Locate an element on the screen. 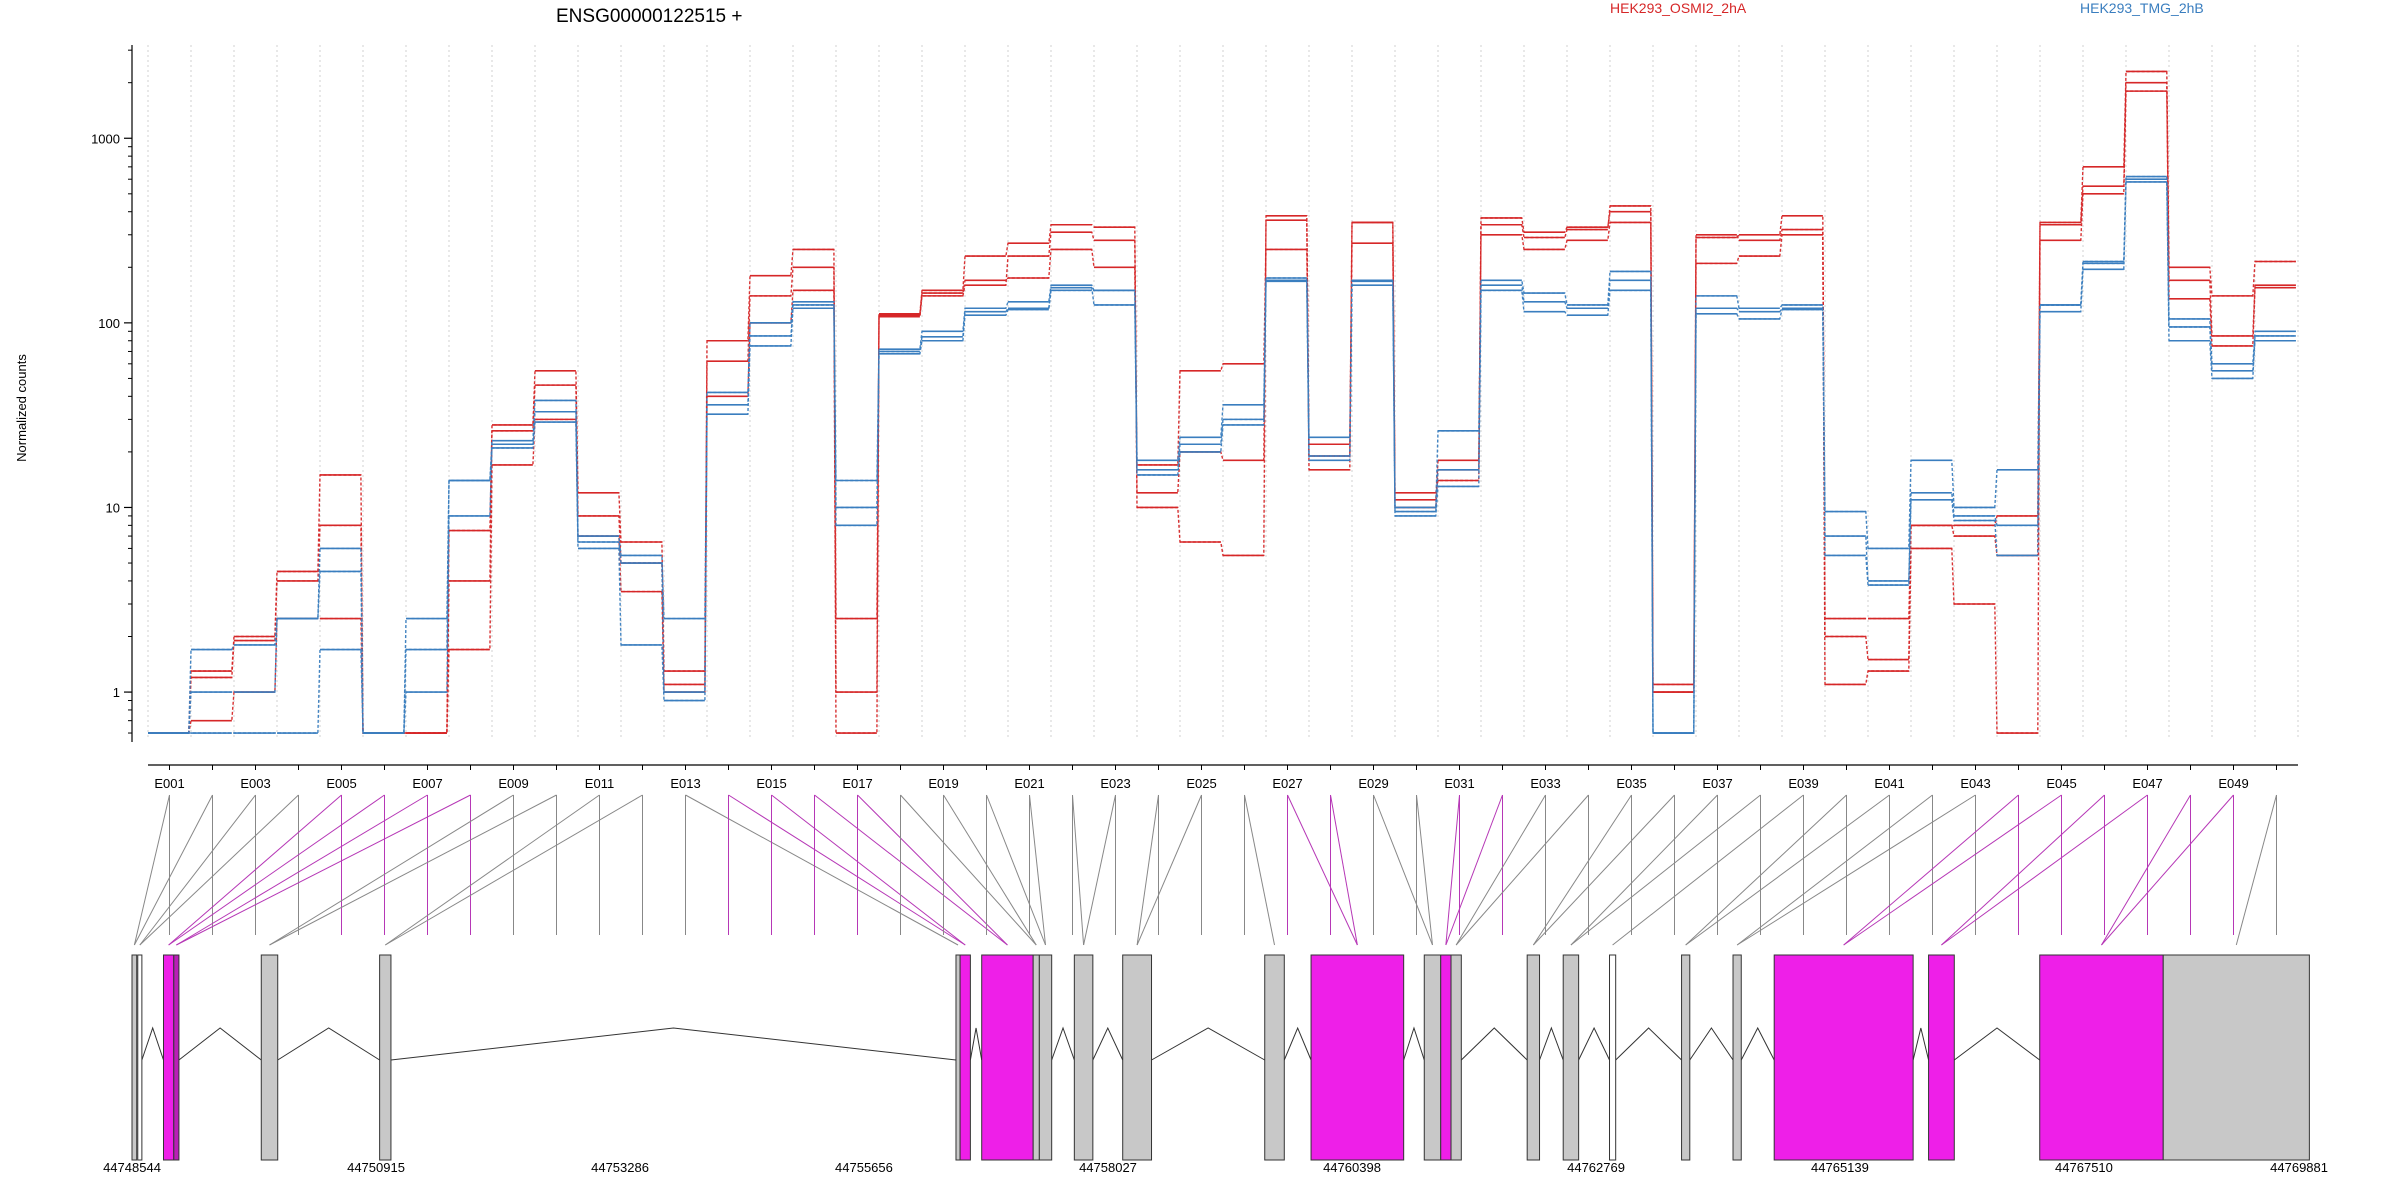  exon-label-e037: E037 is located at coordinates (1717, 783).